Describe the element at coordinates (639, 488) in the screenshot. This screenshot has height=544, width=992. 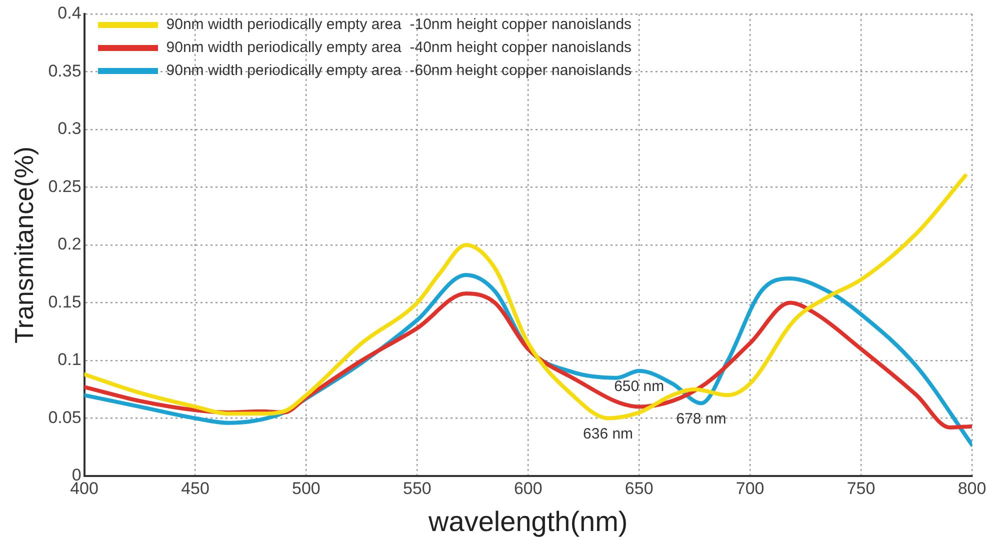
I see `x-tick-label: 650` at that location.